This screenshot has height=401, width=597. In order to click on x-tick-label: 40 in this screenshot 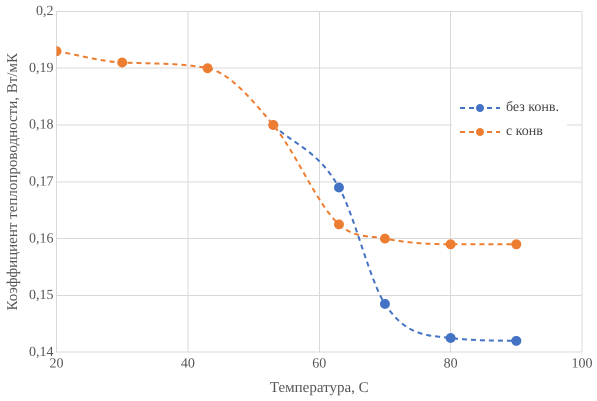, I will do `click(187, 364)`.